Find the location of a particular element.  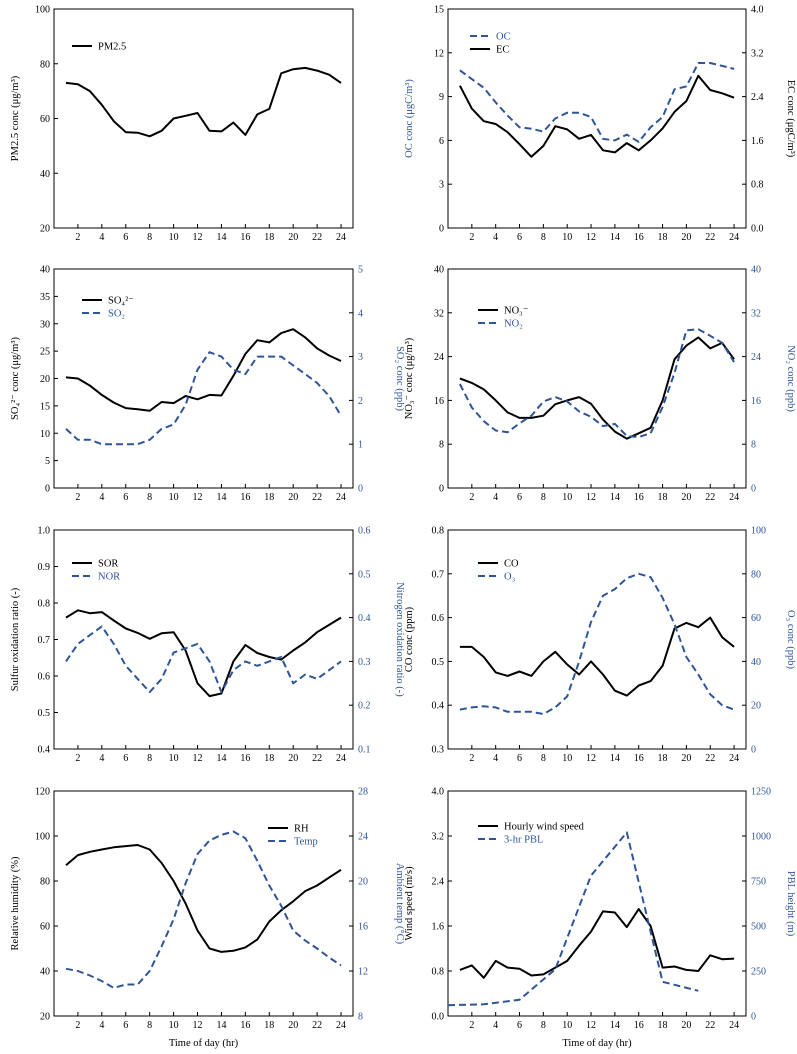

y-right-axis-label: NO₂ conc (ppb) is located at coordinates (790, 378).